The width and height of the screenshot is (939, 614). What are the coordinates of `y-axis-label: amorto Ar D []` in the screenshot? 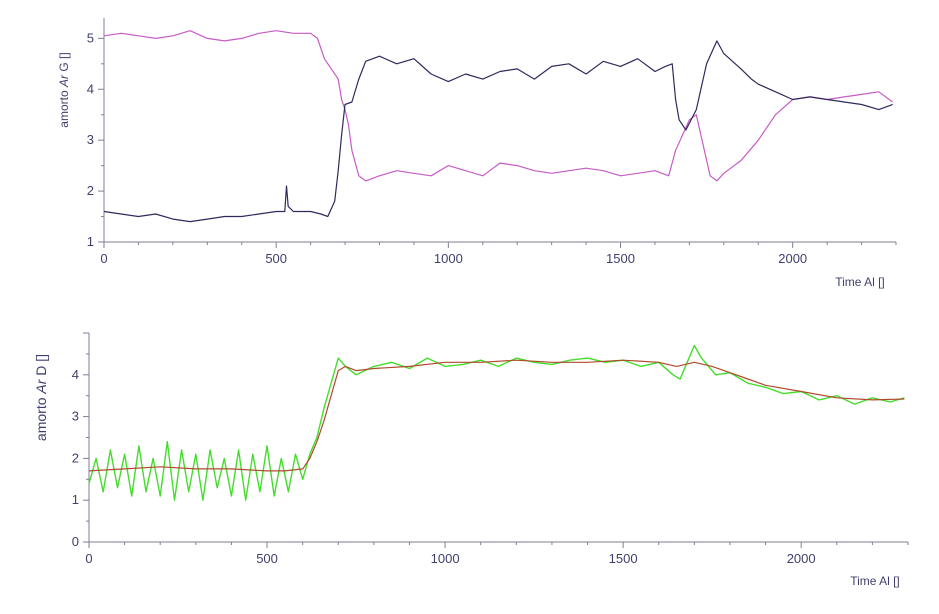 It's located at (41, 397).